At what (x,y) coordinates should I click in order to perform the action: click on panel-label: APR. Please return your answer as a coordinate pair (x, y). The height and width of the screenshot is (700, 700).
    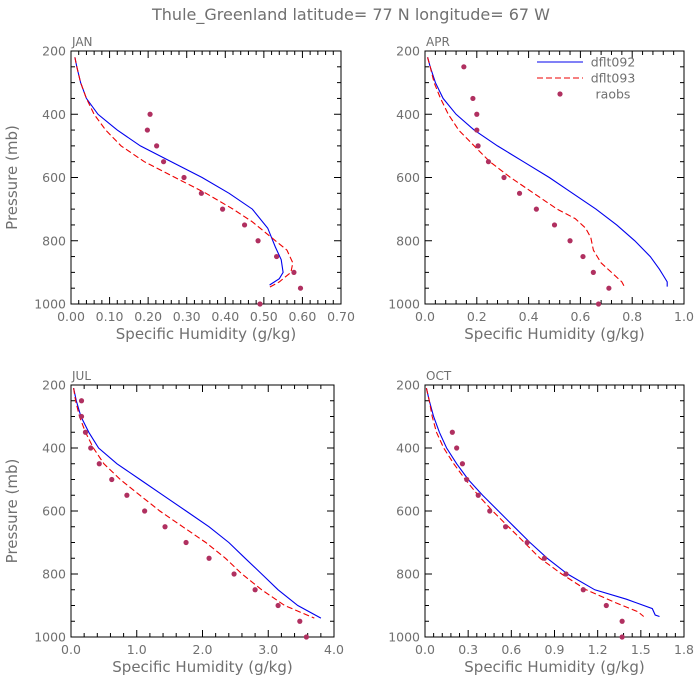
    Looking at the image, I should click on (438, 42).